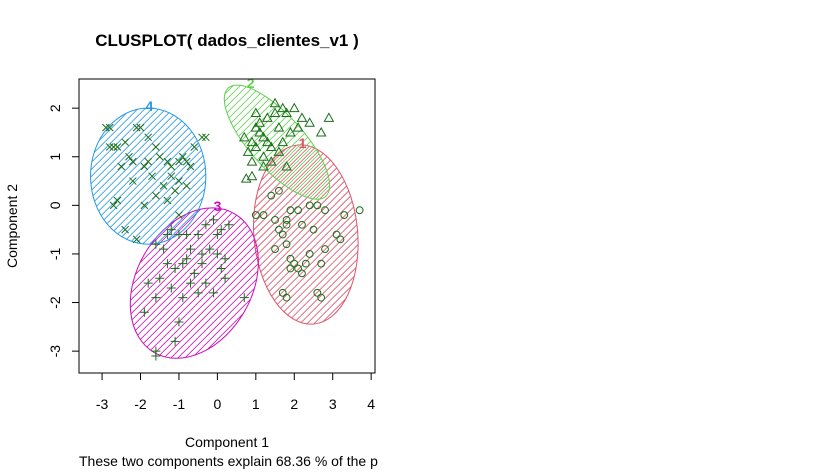  I want to click on y-tick-label: -3, so click(55, 351).